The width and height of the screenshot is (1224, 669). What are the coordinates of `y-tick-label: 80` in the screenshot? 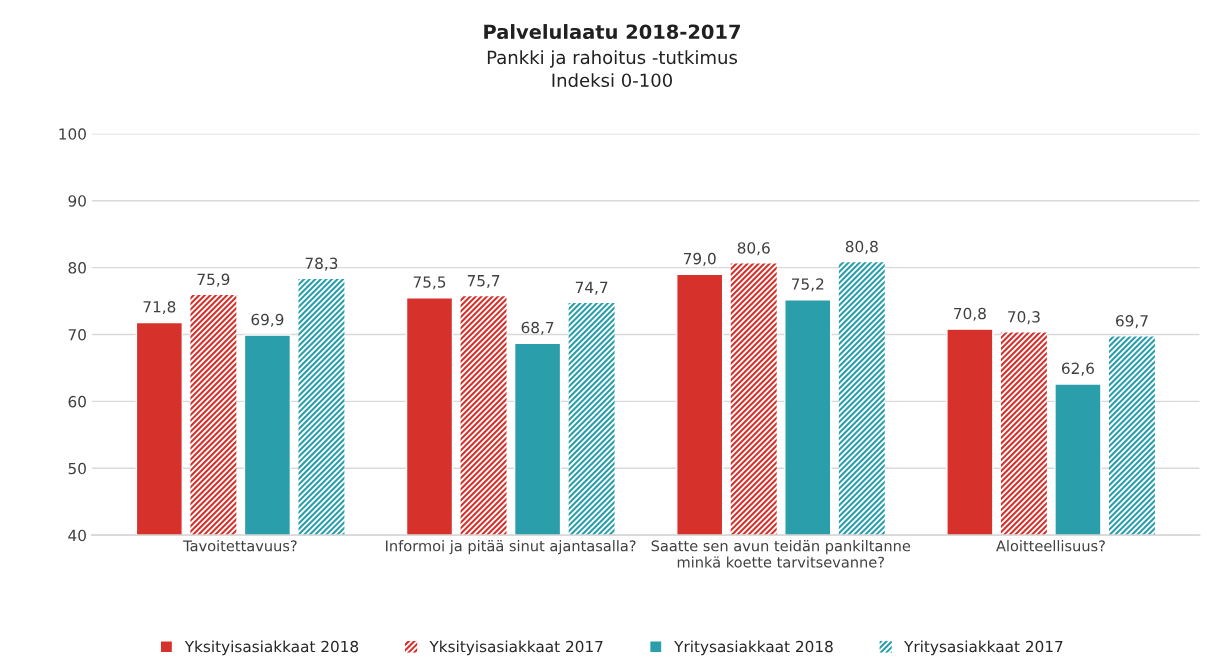 It's located at (77, 268).